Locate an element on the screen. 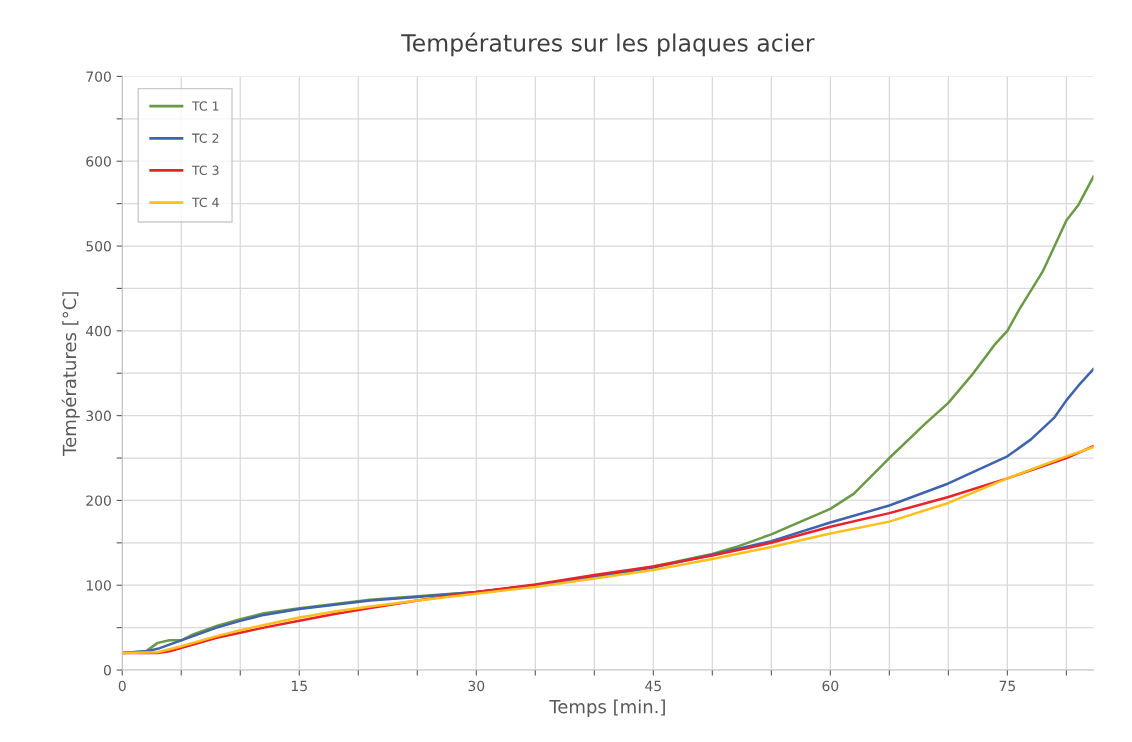 The width and height of the screenshot is (1132, 742). y-tick-label: 200 is located at coordinates (98, 500).